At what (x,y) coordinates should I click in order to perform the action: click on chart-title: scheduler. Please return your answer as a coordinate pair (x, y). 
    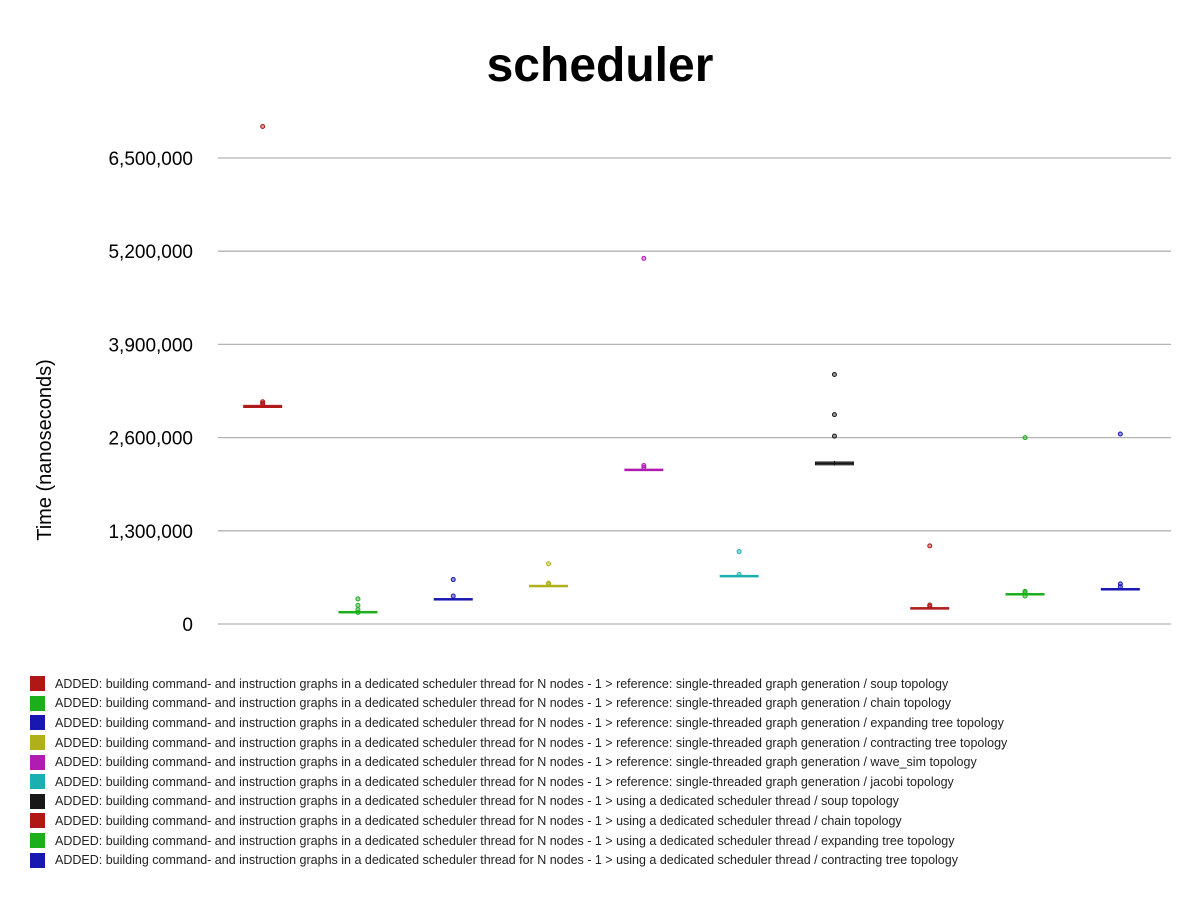
    Looking at the image, I should click on (600, 65).